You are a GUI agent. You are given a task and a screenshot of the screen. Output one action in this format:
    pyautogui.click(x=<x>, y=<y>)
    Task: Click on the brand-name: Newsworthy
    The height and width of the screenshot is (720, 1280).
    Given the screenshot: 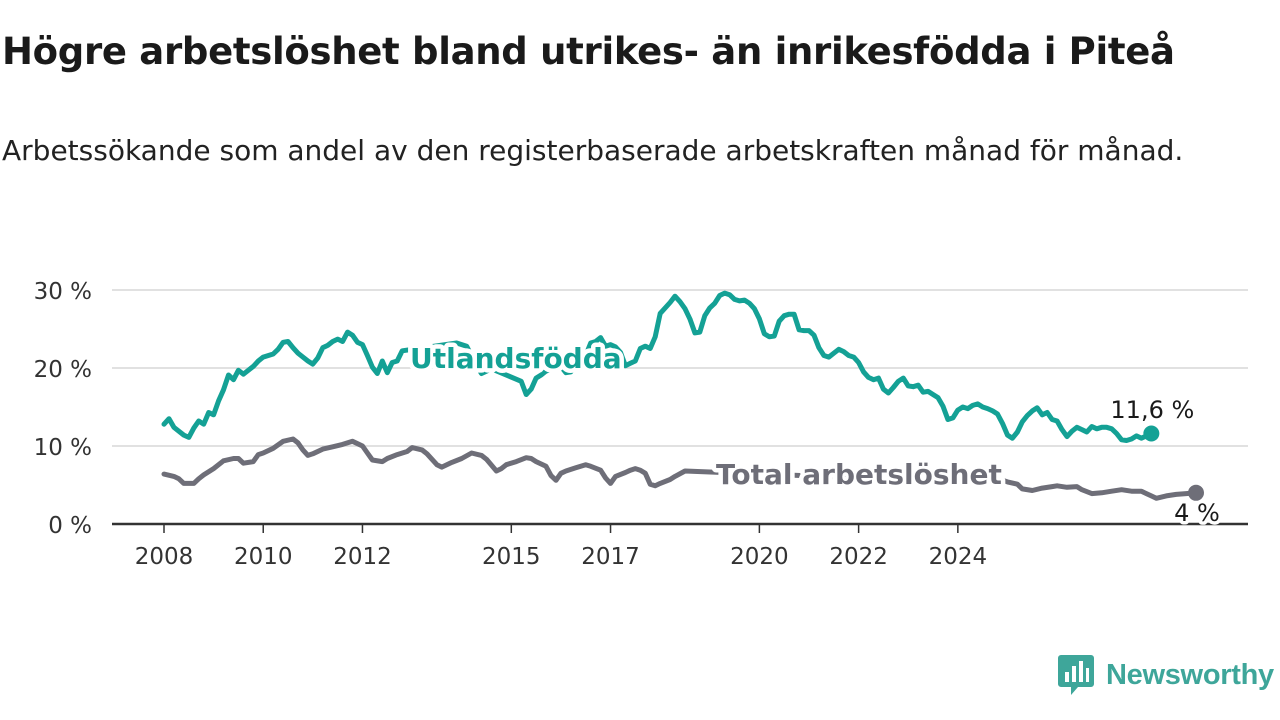 What is the action you would take?
    pyautogui.click(x=1190, y=674)
    